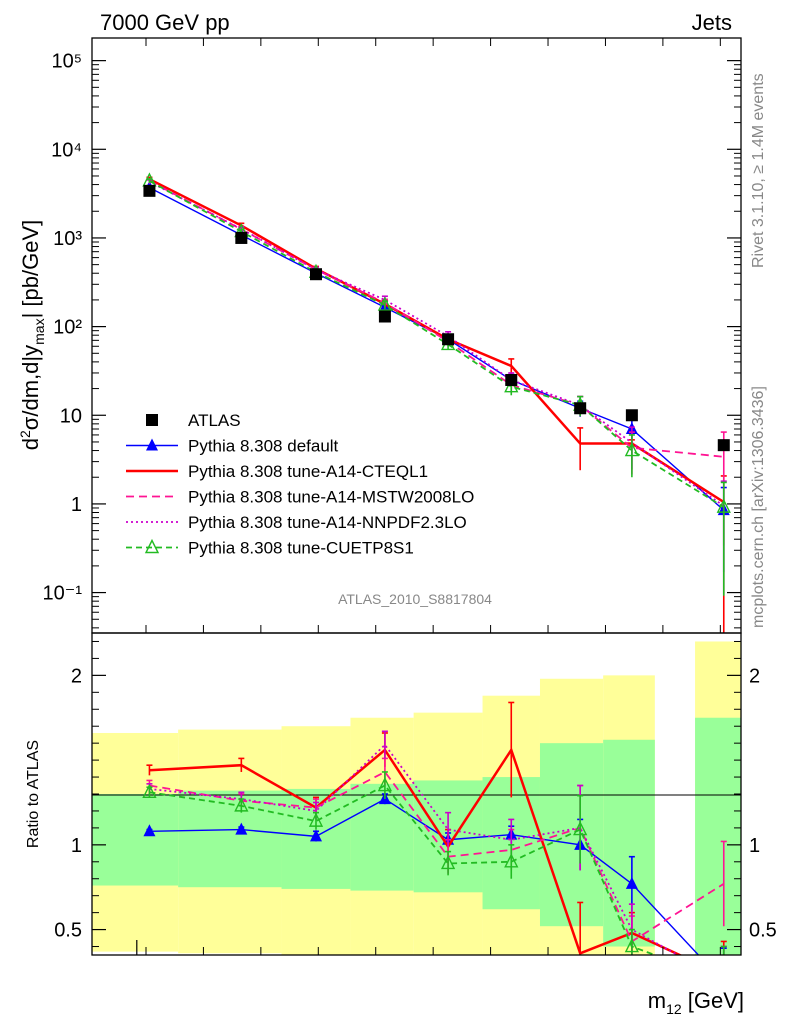 This screenshot has height=1024, width=786. Describe the element at coordinates (415, 599) in the screenshot. I see `analysis-id: ATLAS_2010_S8817804` at that location.